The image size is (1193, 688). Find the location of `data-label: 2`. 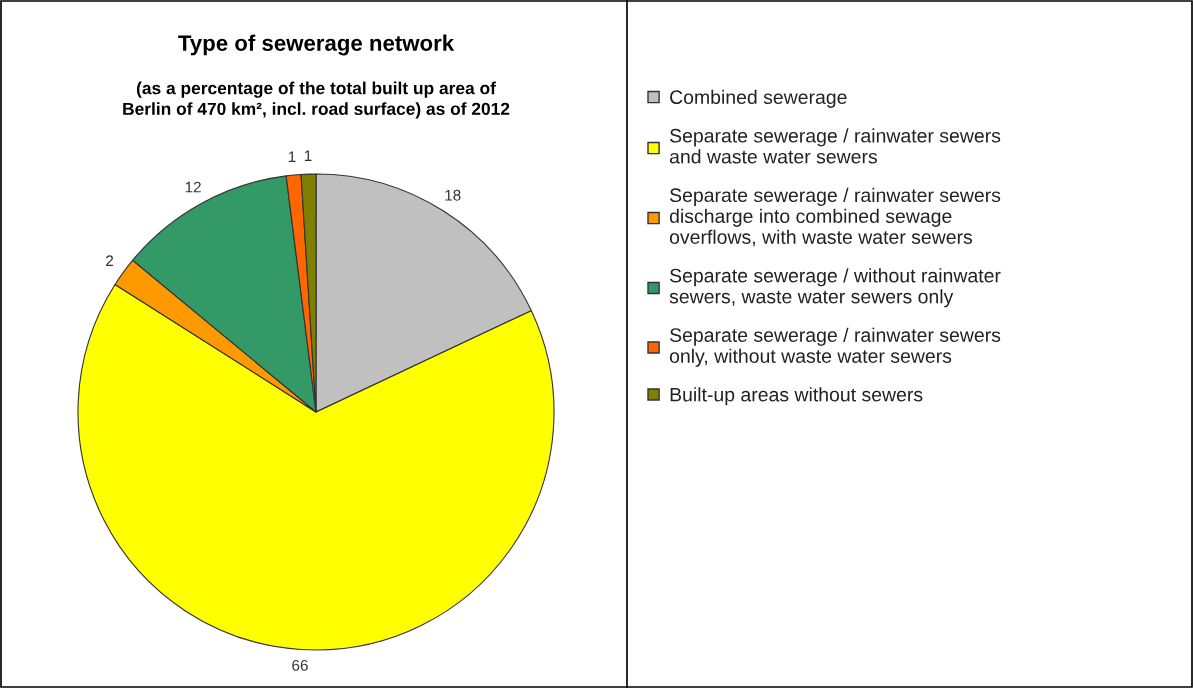

data-label: 2 is located at coordinates (110, 260).